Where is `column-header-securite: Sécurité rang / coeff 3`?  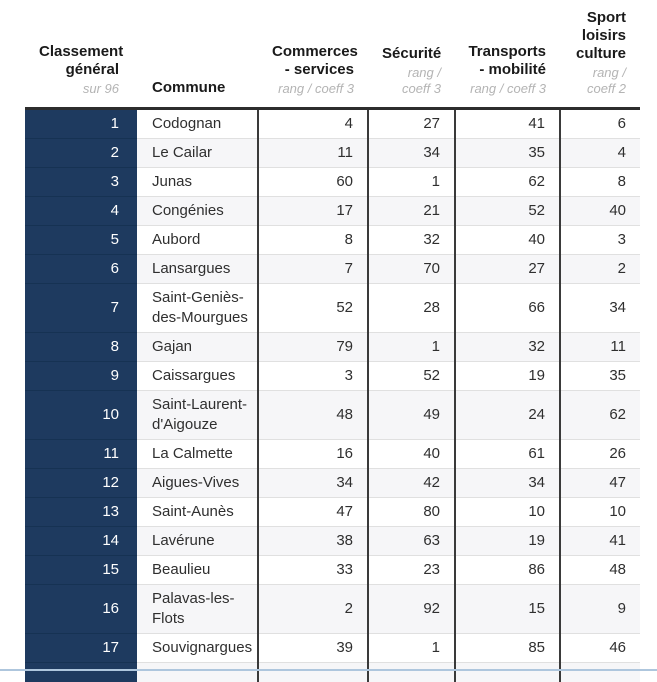 column-header-securite: Sécurité rang / coeff 3 is located at coordinates (411, 54).